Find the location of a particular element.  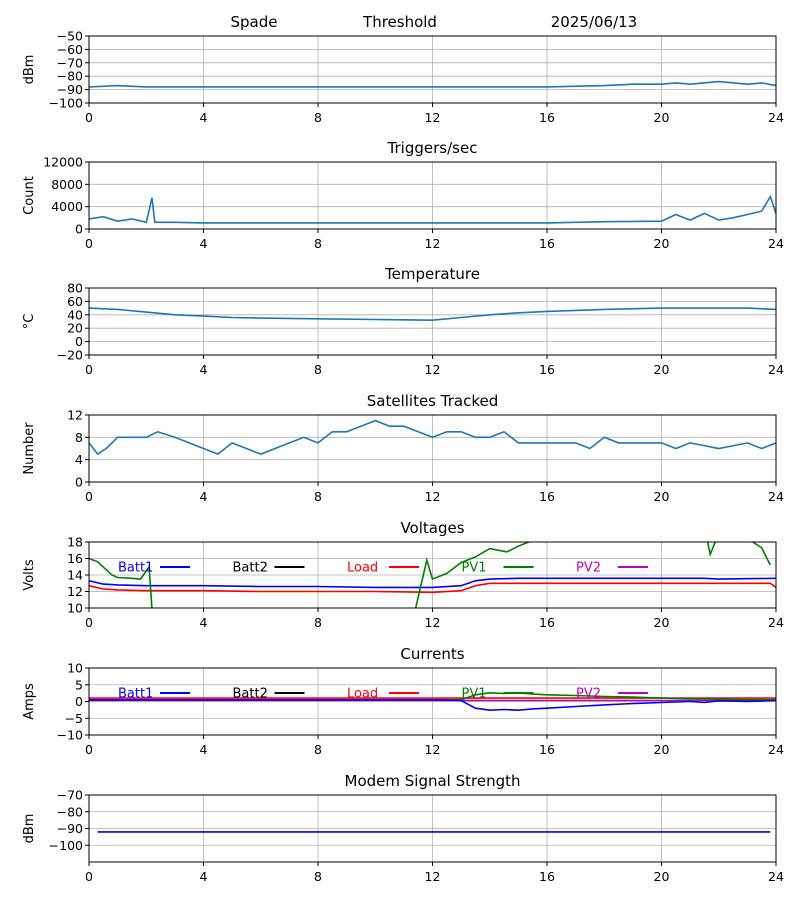

legend-label: Batt2 is located at coordinates (250, 568).